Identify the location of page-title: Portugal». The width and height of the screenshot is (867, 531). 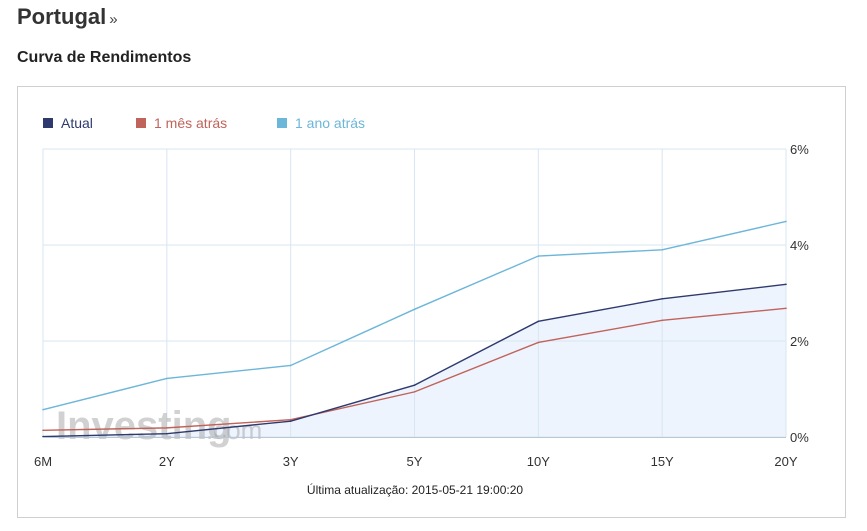
(67, 17).